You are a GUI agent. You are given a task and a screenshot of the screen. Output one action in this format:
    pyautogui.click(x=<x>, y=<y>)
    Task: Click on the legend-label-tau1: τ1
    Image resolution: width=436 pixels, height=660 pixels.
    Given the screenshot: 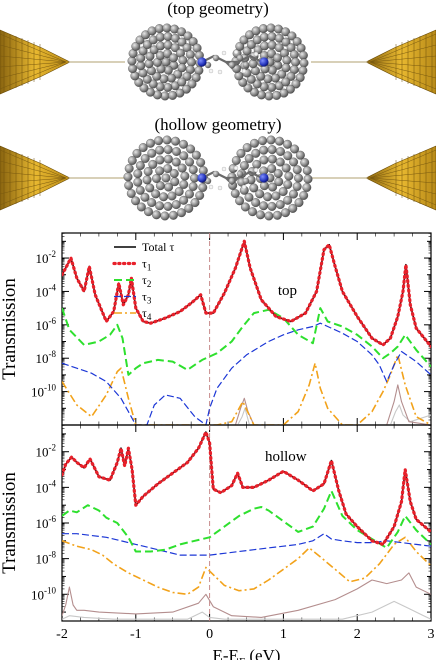 What is the action you would take?
    pyautogui.click(x=146, y=265)
    